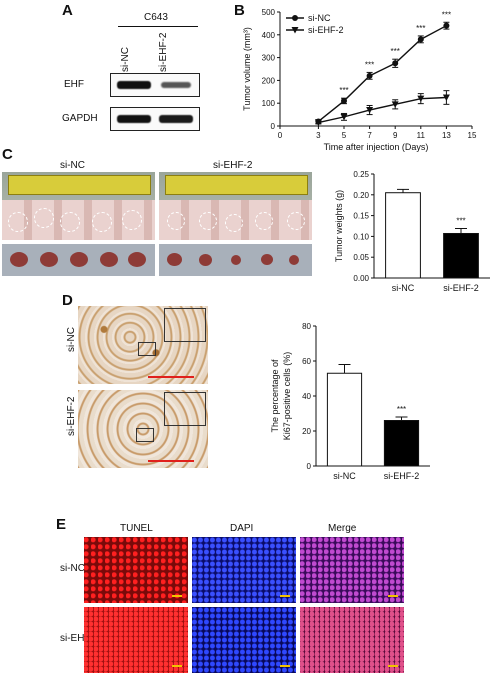 The width and height of the screenshot is (500, 683). Describe the element at coordinates (236, 185) in the screenshot. I see `ruler` at that location.